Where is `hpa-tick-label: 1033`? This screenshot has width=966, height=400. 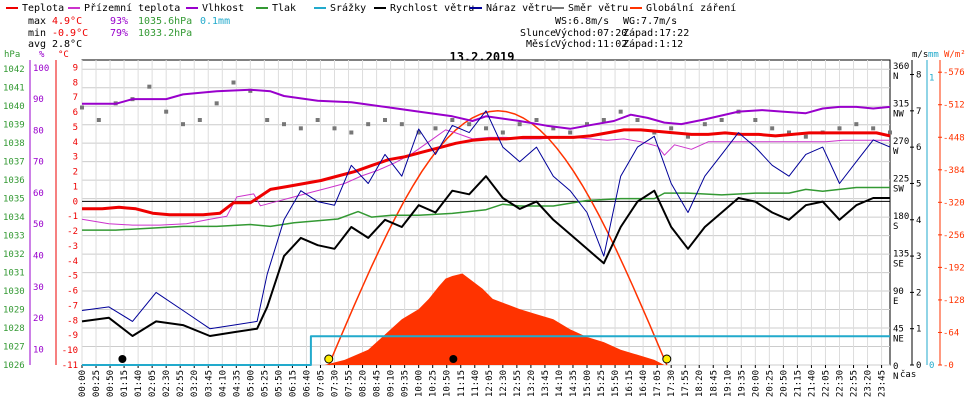
hpa-tick-label: 1033 is located at coordinates (14, 237).